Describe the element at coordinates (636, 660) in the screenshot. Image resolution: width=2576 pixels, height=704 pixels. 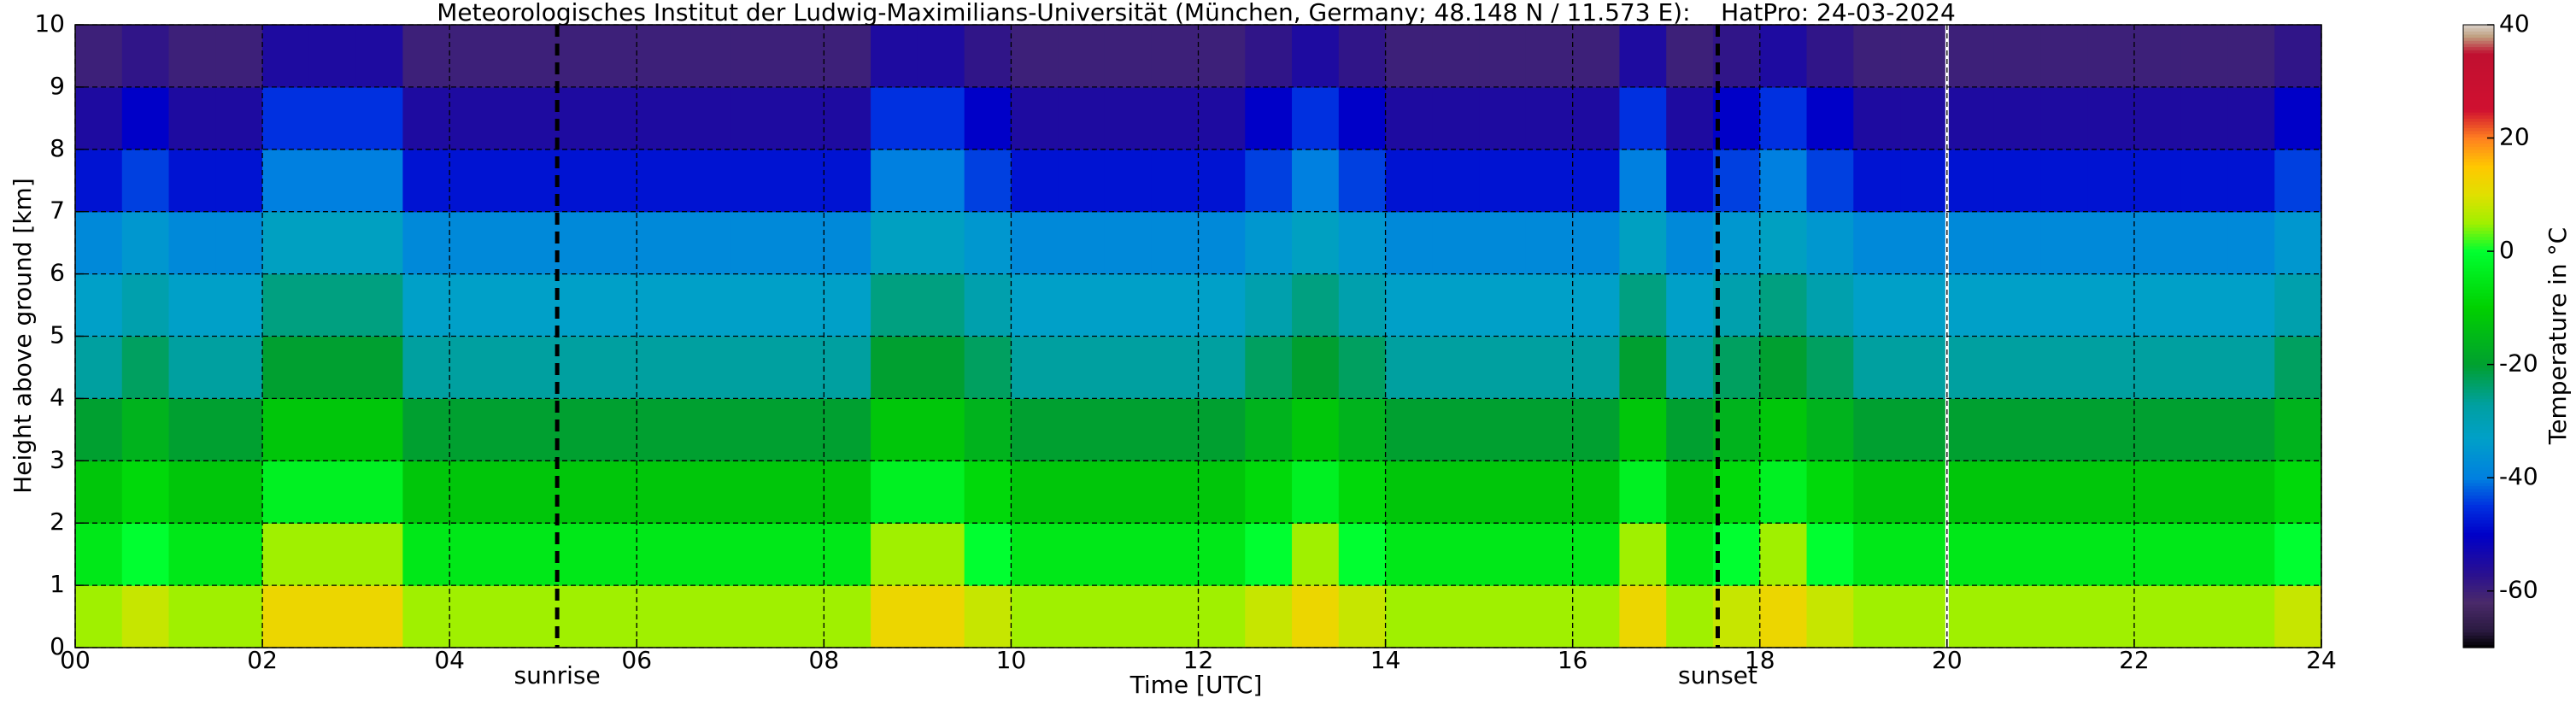
I see `x-tick-label: 06` at that location.